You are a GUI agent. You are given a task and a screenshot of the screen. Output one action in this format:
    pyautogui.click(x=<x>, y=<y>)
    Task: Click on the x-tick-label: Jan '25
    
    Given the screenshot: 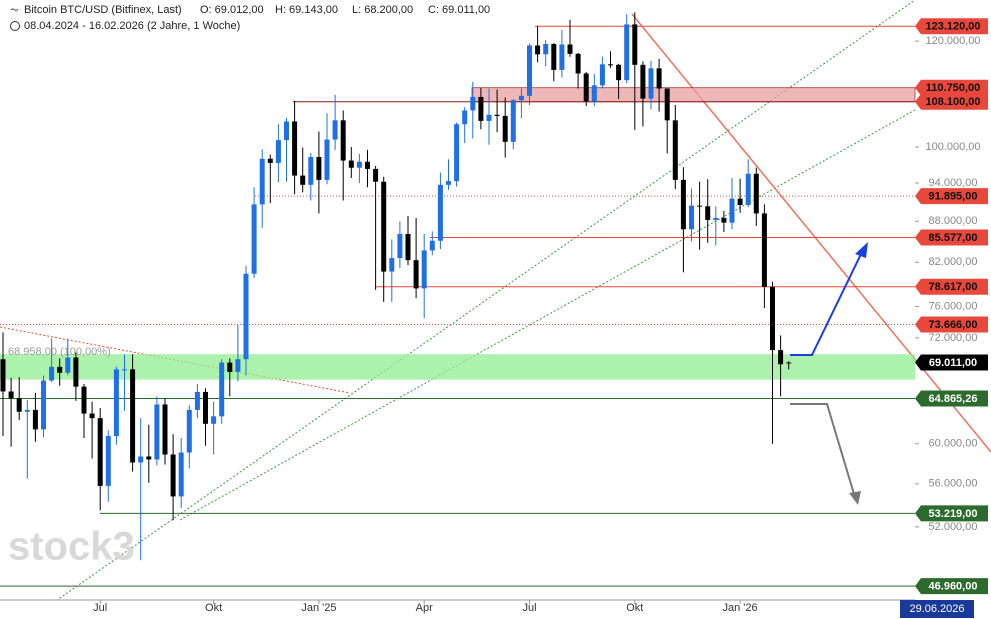 What is the action you would take?
    pyautogui.click(x=318, y=608)
    